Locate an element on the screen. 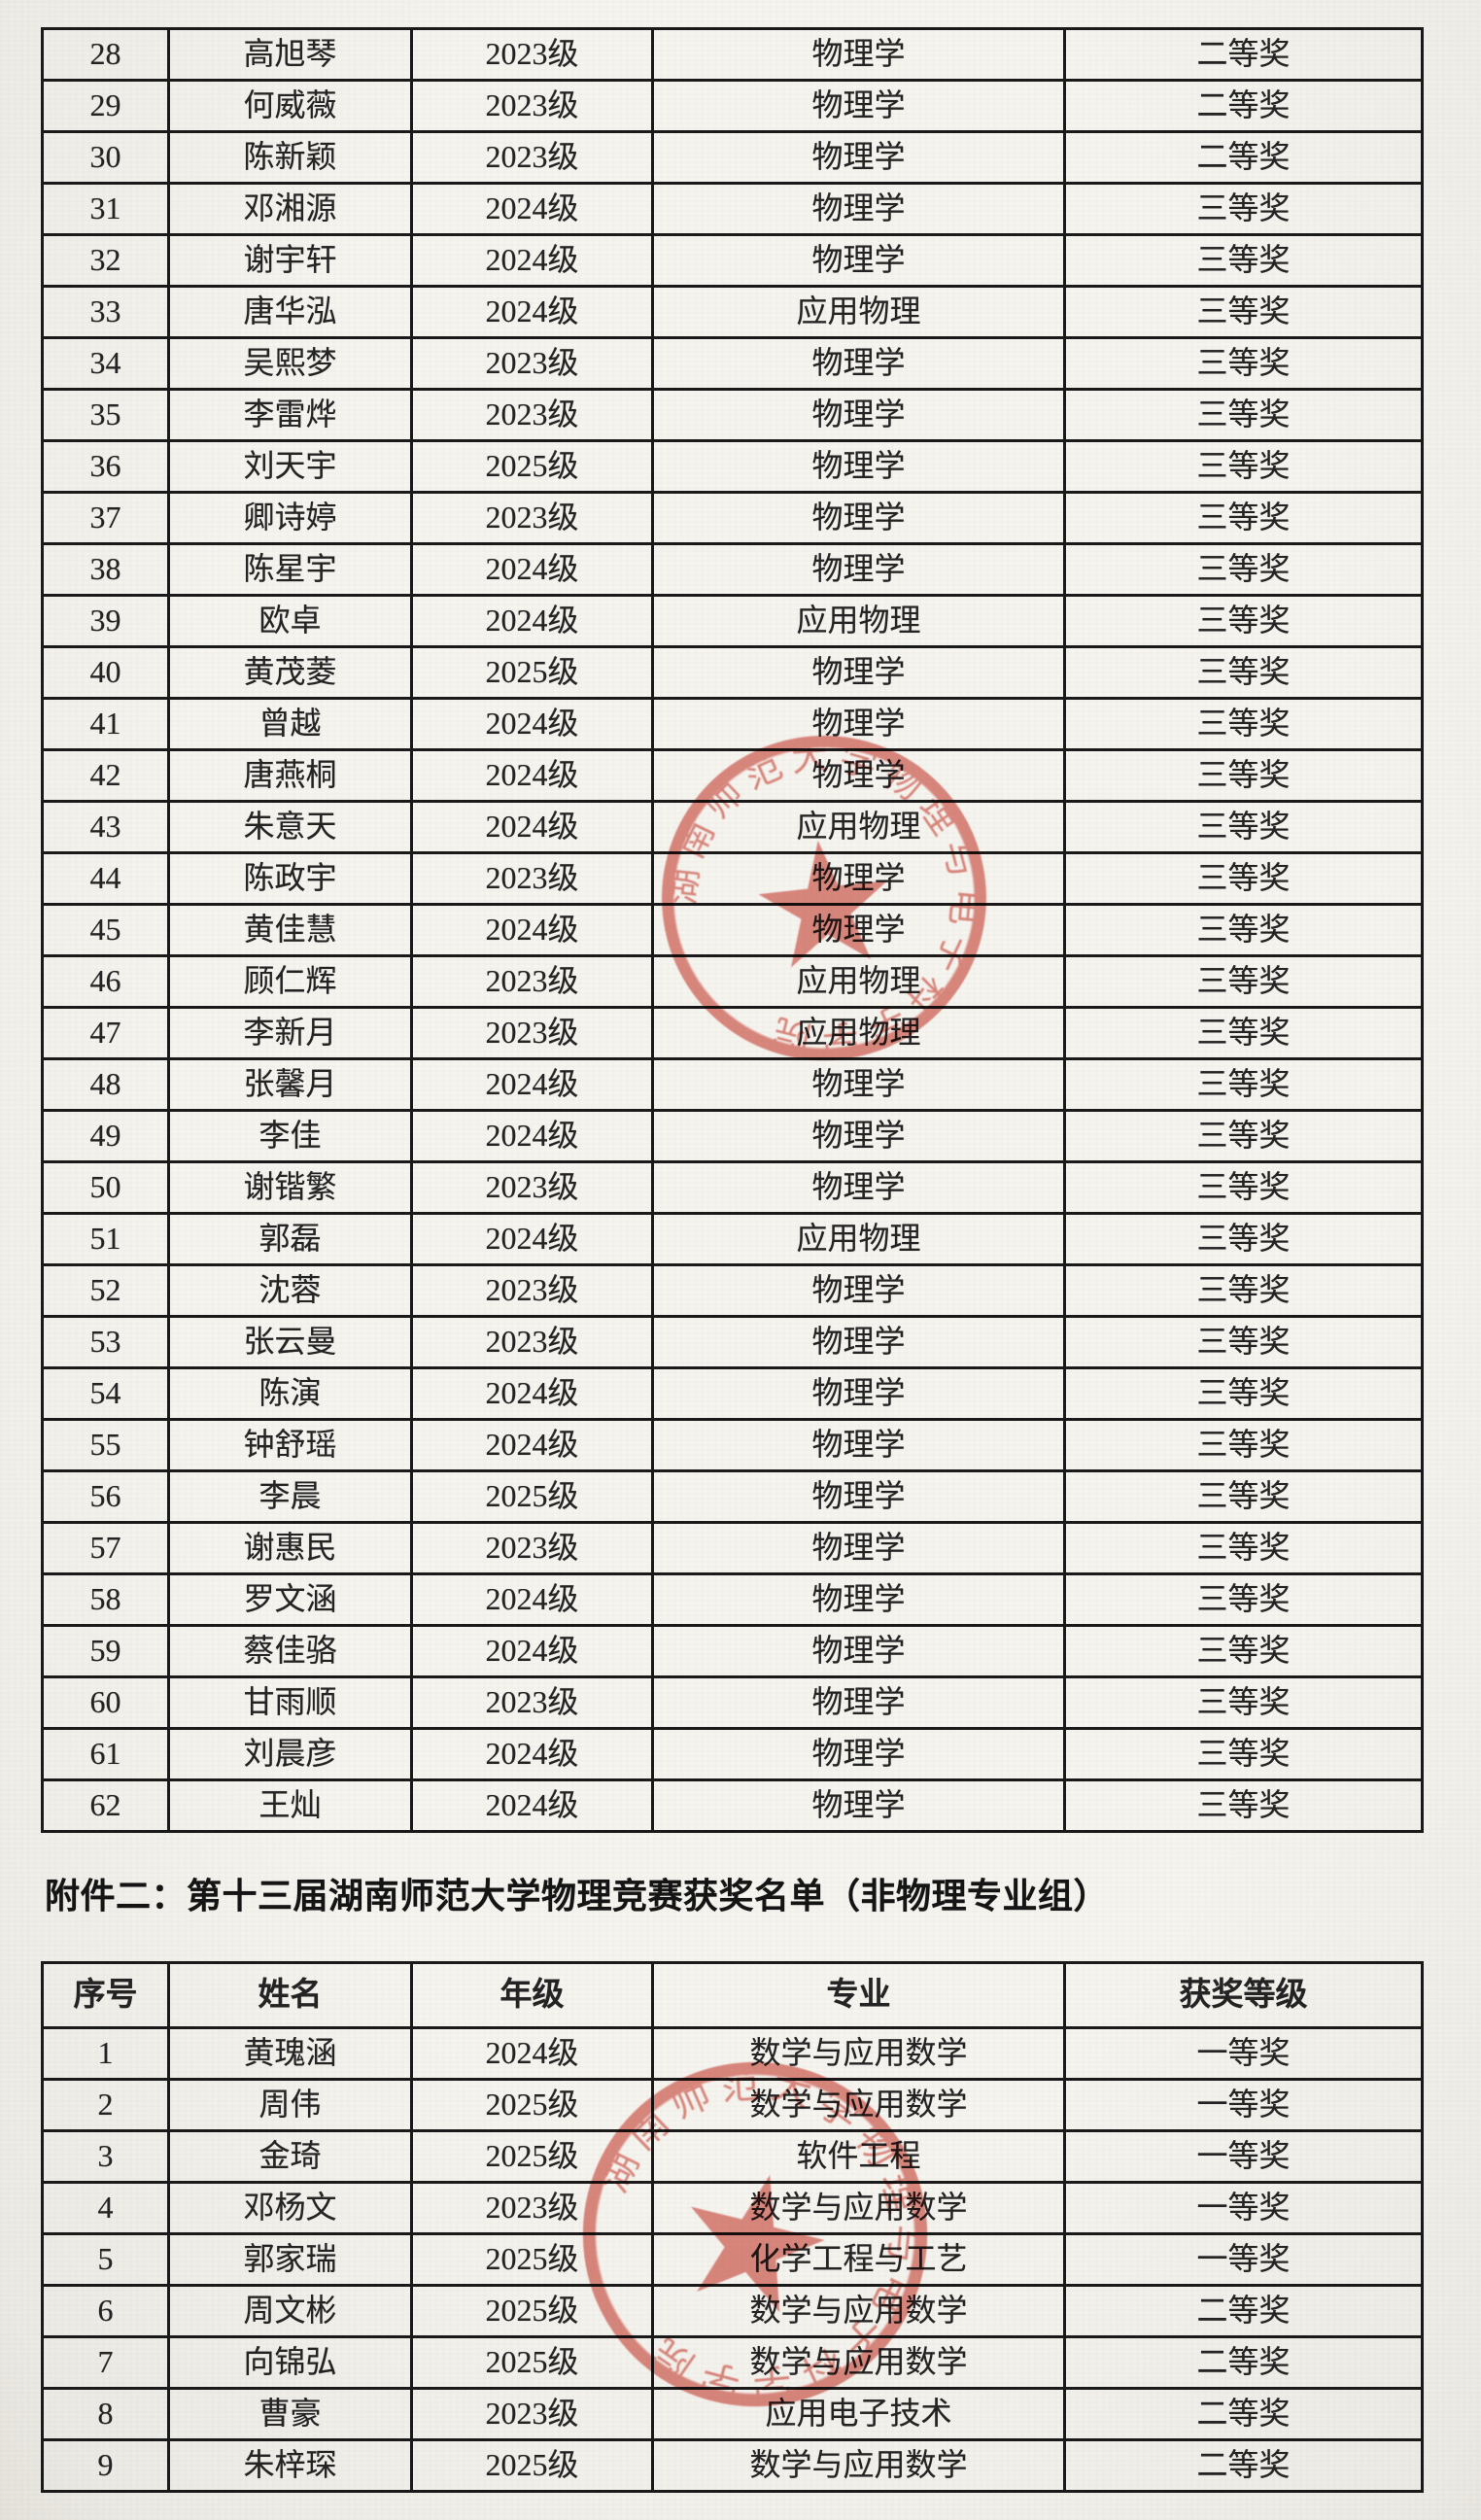 The width and height of the screenshot is (1481, 2520). table-cell: 6 is located at coordinates (105, 2311).